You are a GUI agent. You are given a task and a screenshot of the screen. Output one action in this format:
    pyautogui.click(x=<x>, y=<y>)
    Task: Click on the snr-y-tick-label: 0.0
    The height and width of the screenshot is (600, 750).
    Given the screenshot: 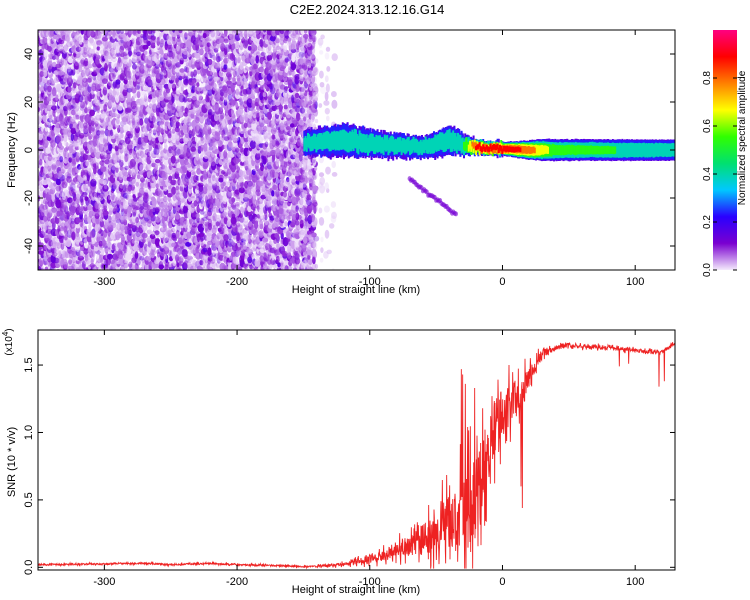 What is the action you would take?
    pyautogui.click(x=29, y=567)
    